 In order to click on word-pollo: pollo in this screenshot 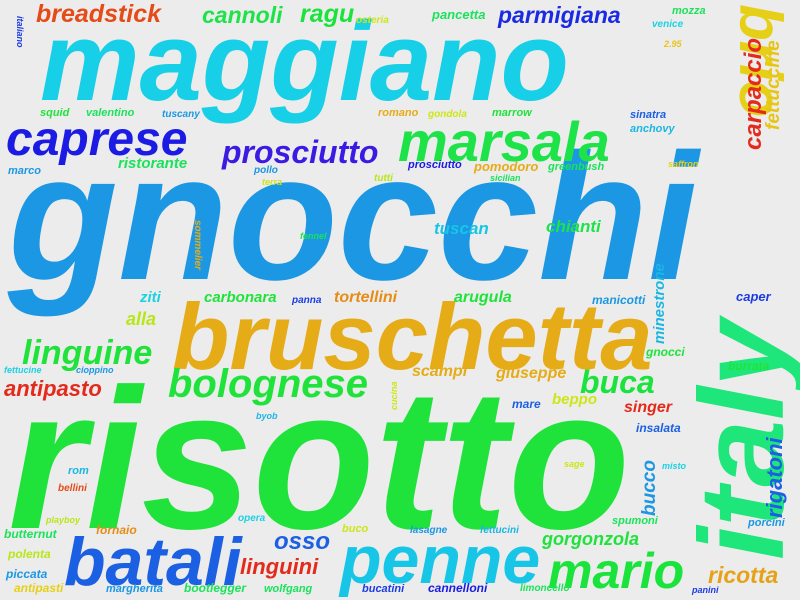, I will do `click(266, 170)`.